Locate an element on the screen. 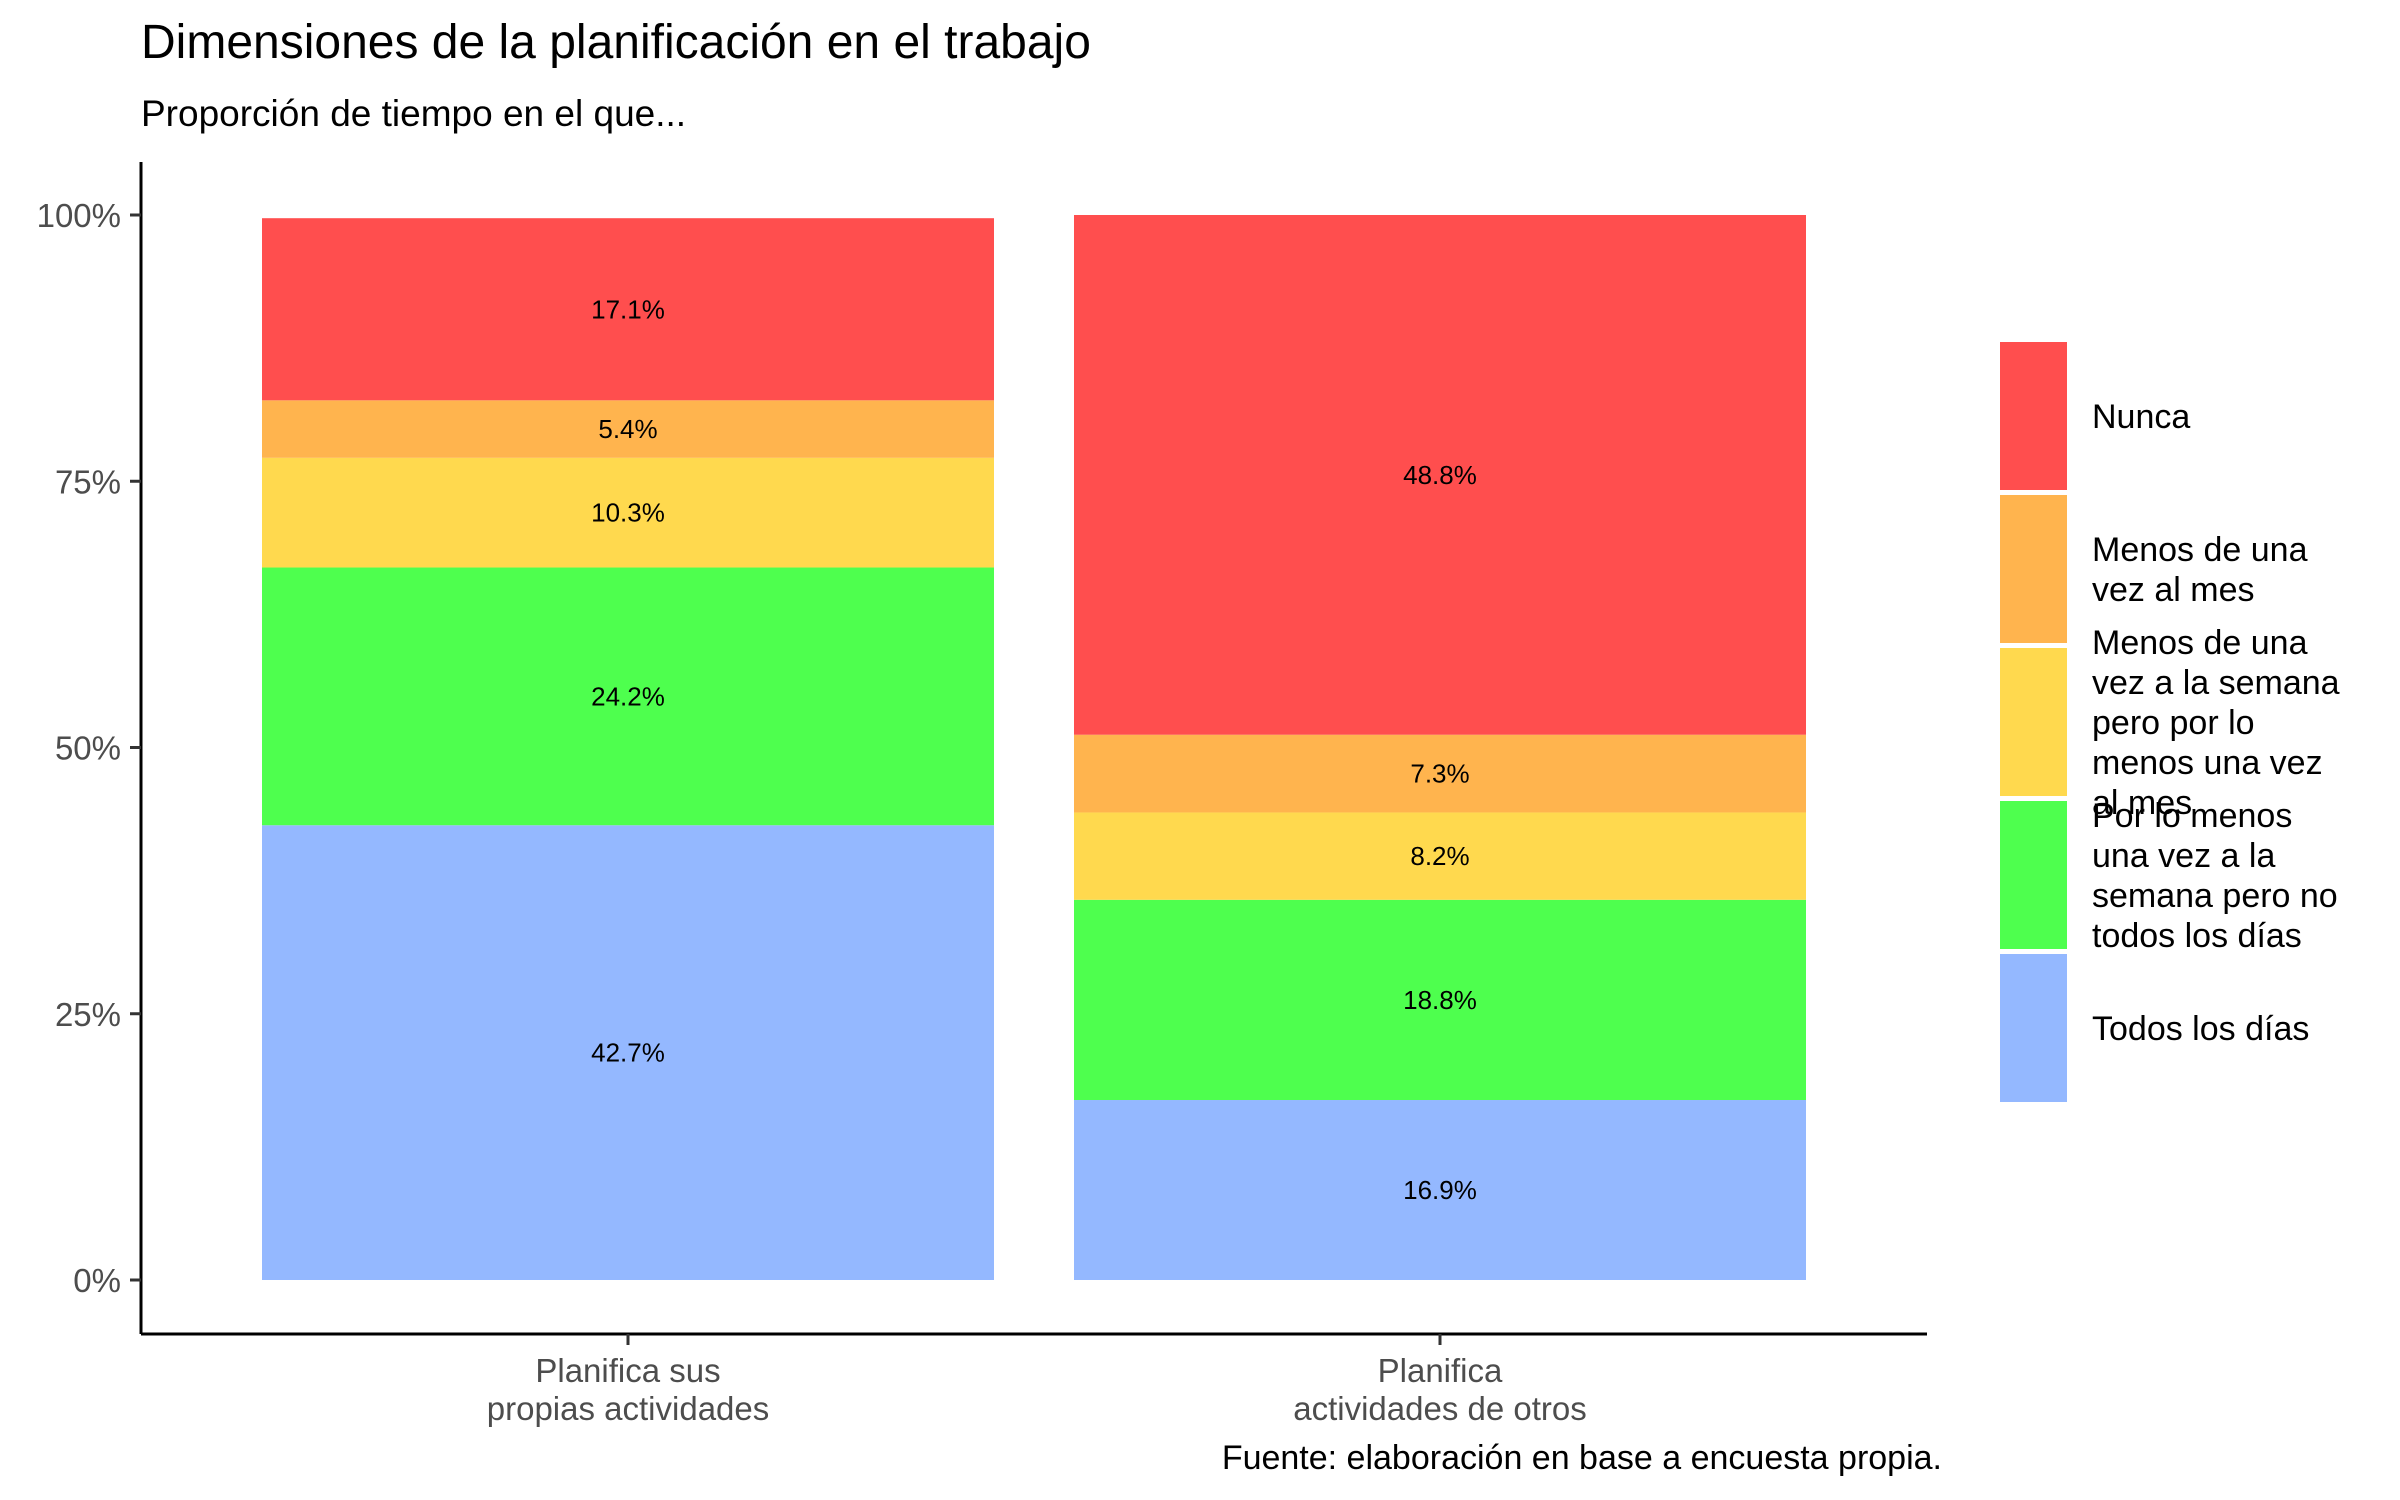 Image resolution: width=2400 pixels, height=1500 pixels. y-tick-label: 0% is located at coordinates (97, 1280).